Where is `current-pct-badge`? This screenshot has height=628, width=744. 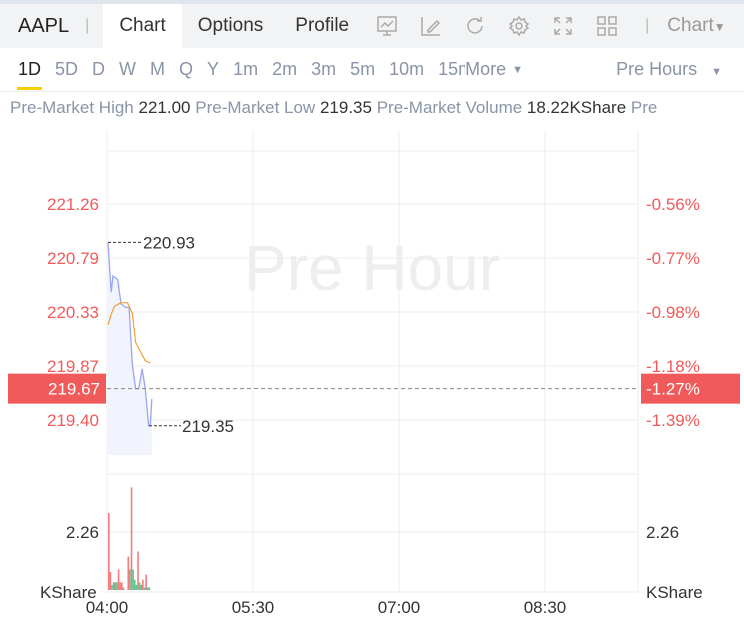 current-pct-badge is located at coordinates (690, 388).